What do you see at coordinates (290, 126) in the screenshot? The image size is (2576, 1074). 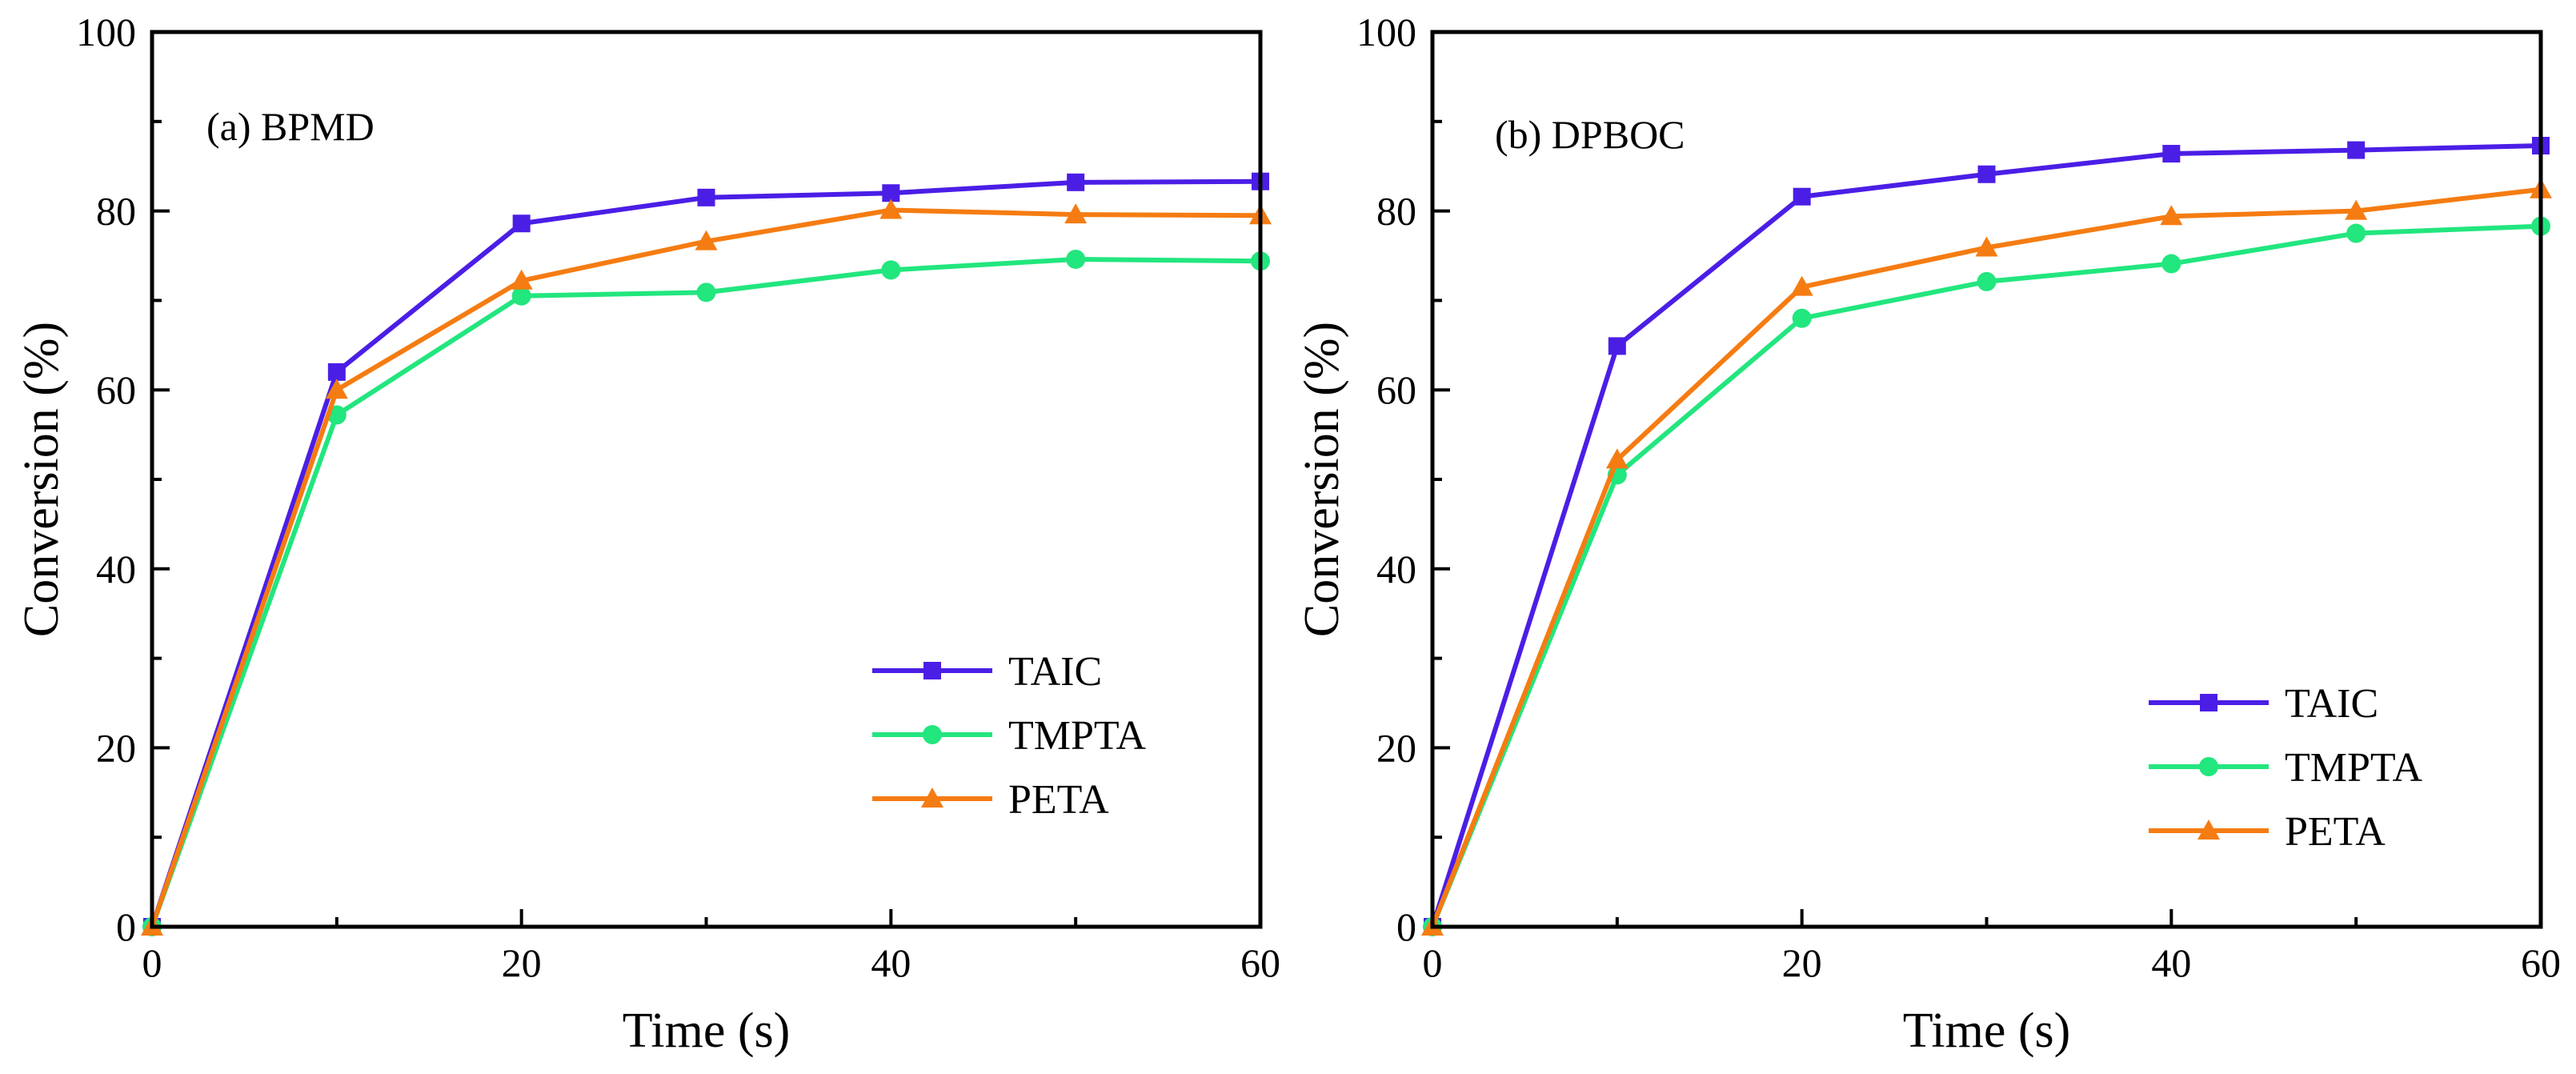 I see `panel-title: (a) BPMD` at bounding box center [290, 126].